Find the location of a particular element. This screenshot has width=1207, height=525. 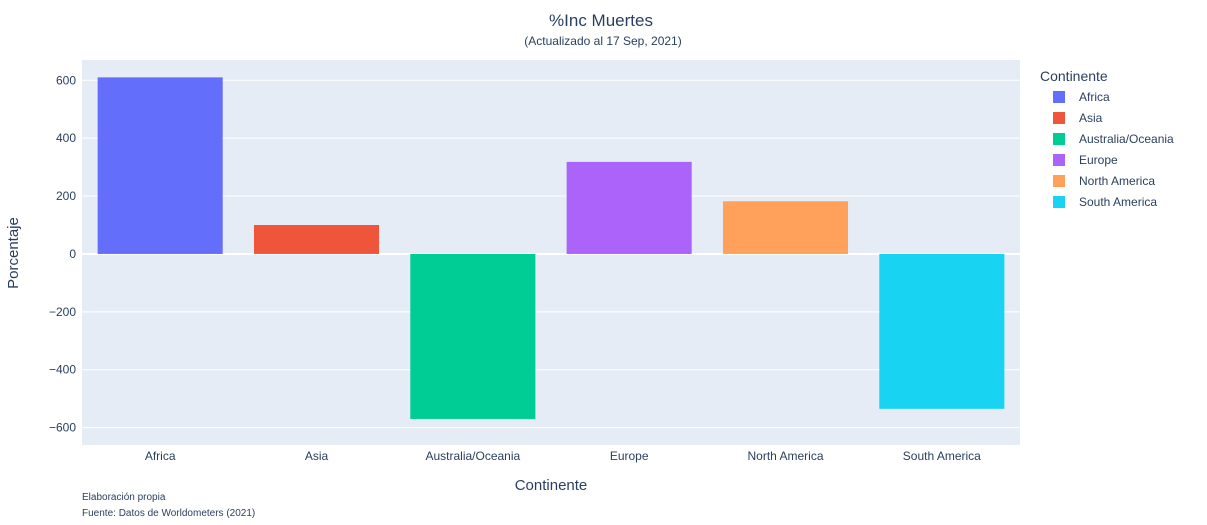

x-tick-label: Asia is located at coordinates (317, 456).